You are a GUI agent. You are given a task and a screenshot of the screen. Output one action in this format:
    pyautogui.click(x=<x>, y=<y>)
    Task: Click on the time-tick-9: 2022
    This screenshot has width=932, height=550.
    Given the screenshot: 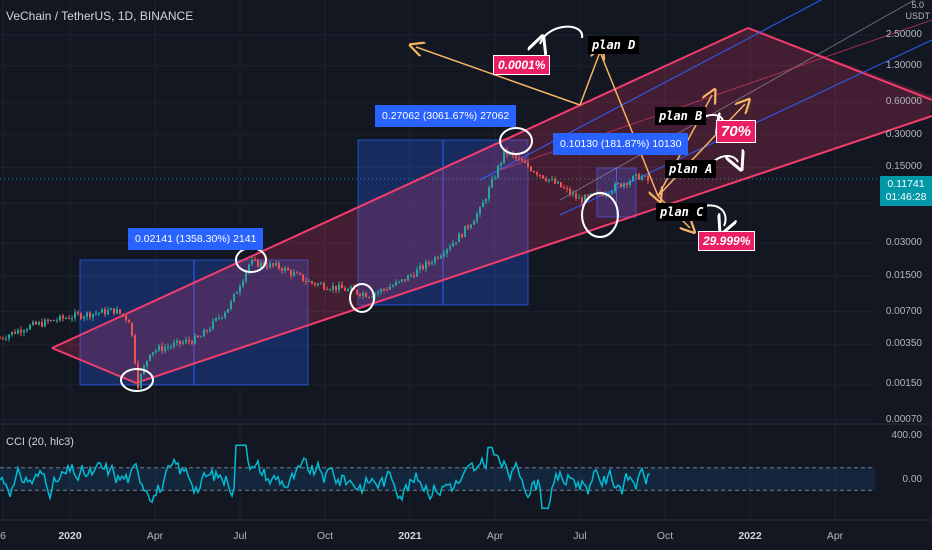 What is the action you would take?
    pyautogui.click(x=750, y=536)
    